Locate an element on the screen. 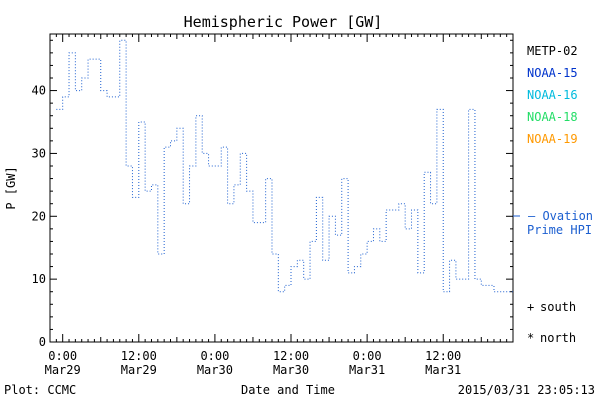 Image resolution: width=600 pixels, height=400 pixels. legend-entry-noaa-19: NOAA-19 is located at coordinates (552, 139).